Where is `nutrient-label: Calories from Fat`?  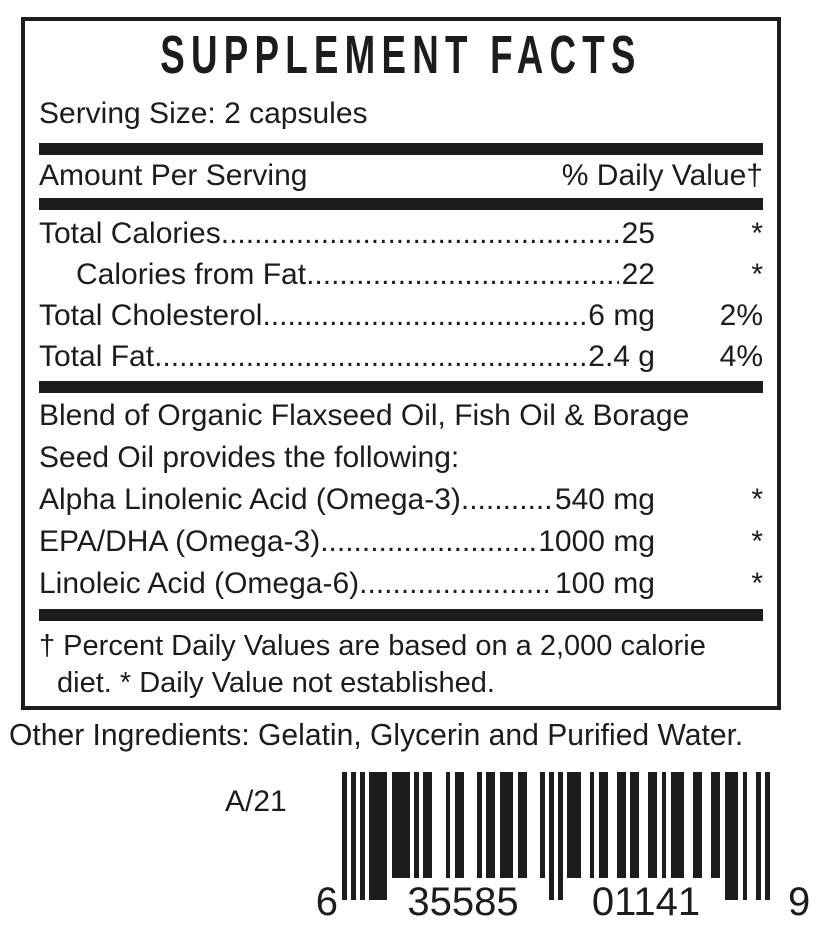 nutrient-label: Calories from Fat is located at coordinates (191, 274).